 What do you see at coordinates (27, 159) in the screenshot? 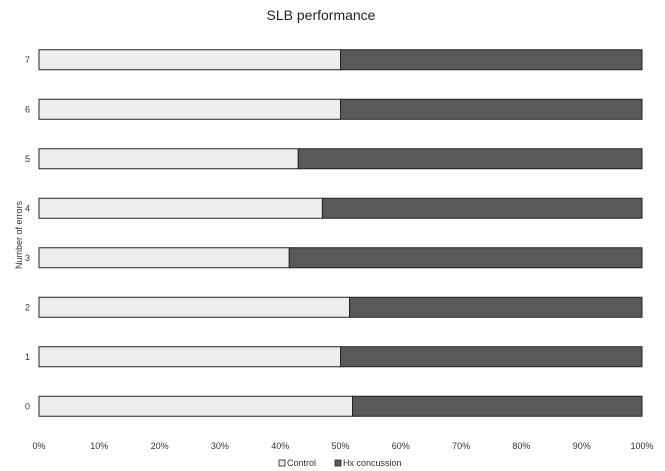
I see `y-tick-label: 5` at bounding box center [27, 159].